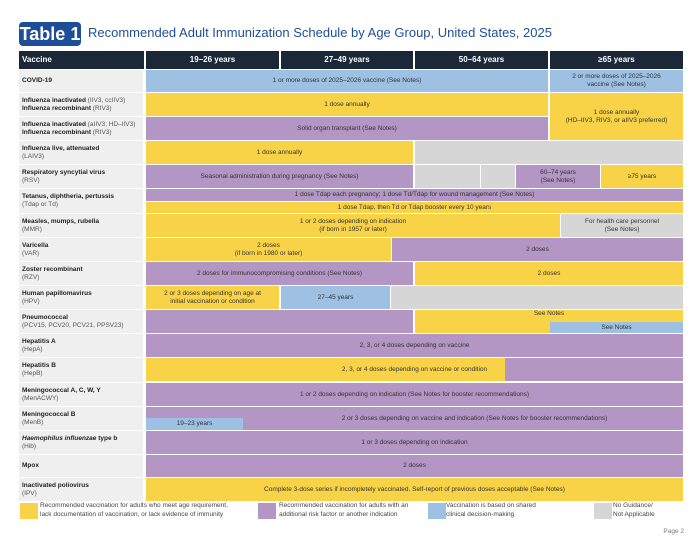 This screenshot has width=700, height=540. What do you see at coordinates (481, 60) in the screenshot?
I see `column-header-50-64: 50–64 years` at bounding box center [481, 60].